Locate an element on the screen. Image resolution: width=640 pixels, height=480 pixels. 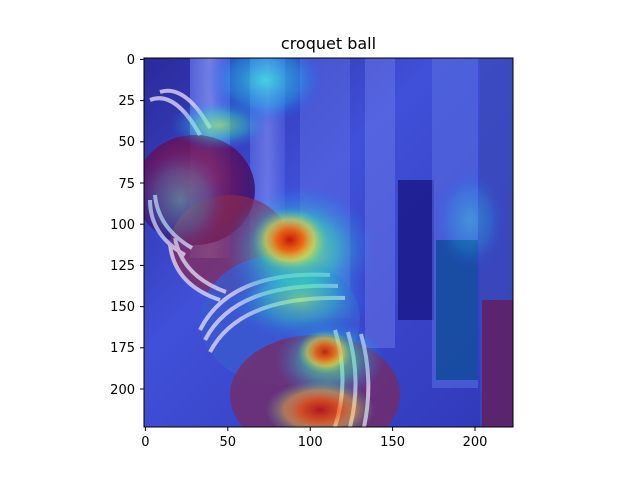
y-axis: 0 25 50 75 100 125 150 175 200 is located at coordinates (127, 225).